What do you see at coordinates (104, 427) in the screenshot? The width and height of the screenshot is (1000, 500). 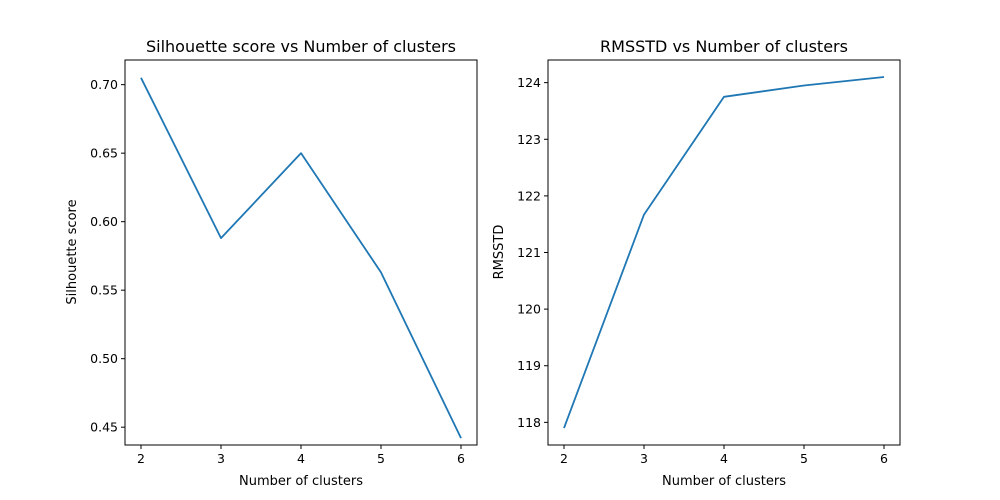 I see `y-tick-label: 0.45` at bounding box center [104, 427].